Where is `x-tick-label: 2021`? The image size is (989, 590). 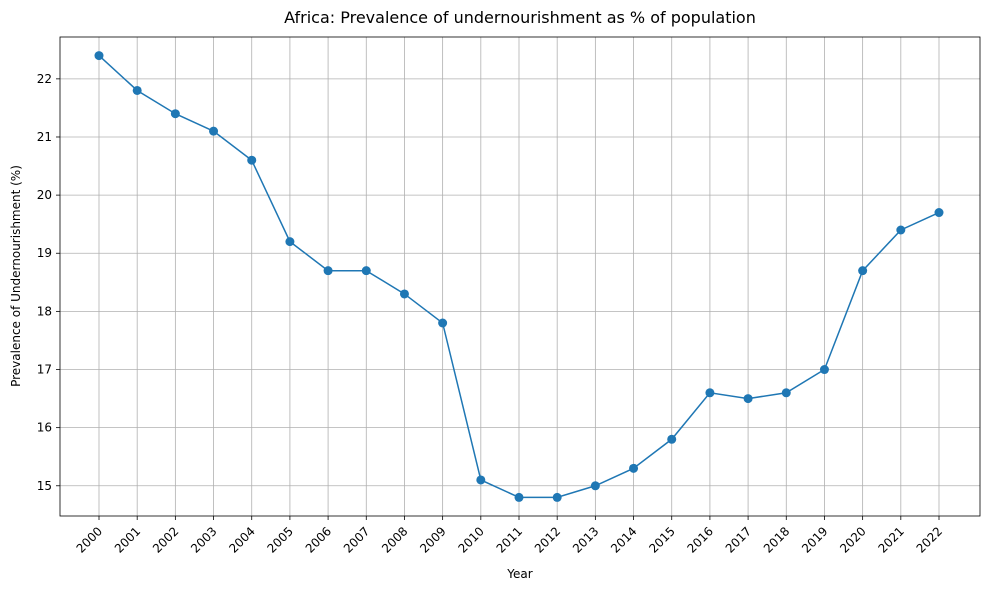 x-tick-label: 2021 is located at coordinates (890, 539).